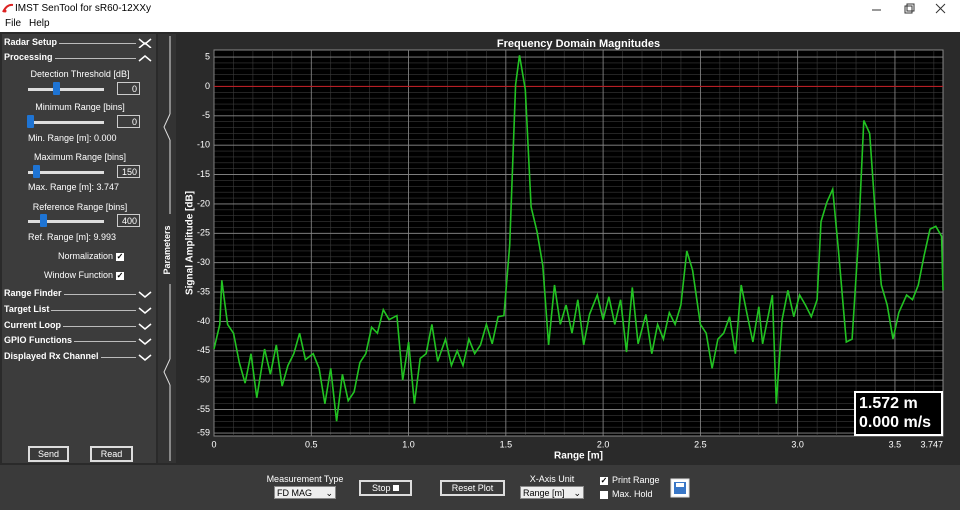 The width and height of the screenshot is (960, 510). I want to click on window-controls, so click(913, 9).